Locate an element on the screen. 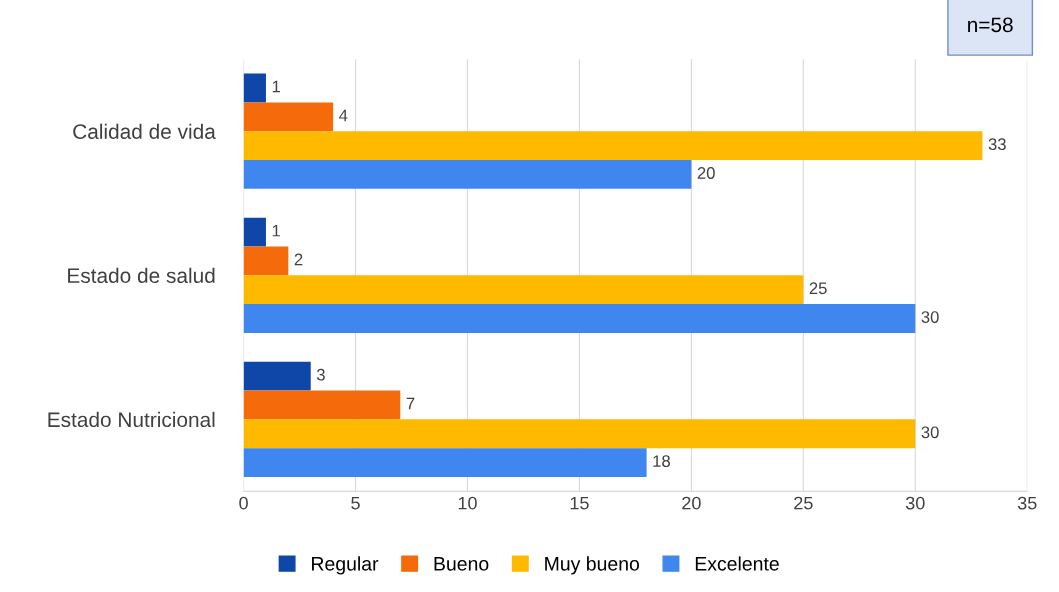 The image size is (1059, 592). y-tick-label: Calidad de vida is located at coordinates (144, 131).